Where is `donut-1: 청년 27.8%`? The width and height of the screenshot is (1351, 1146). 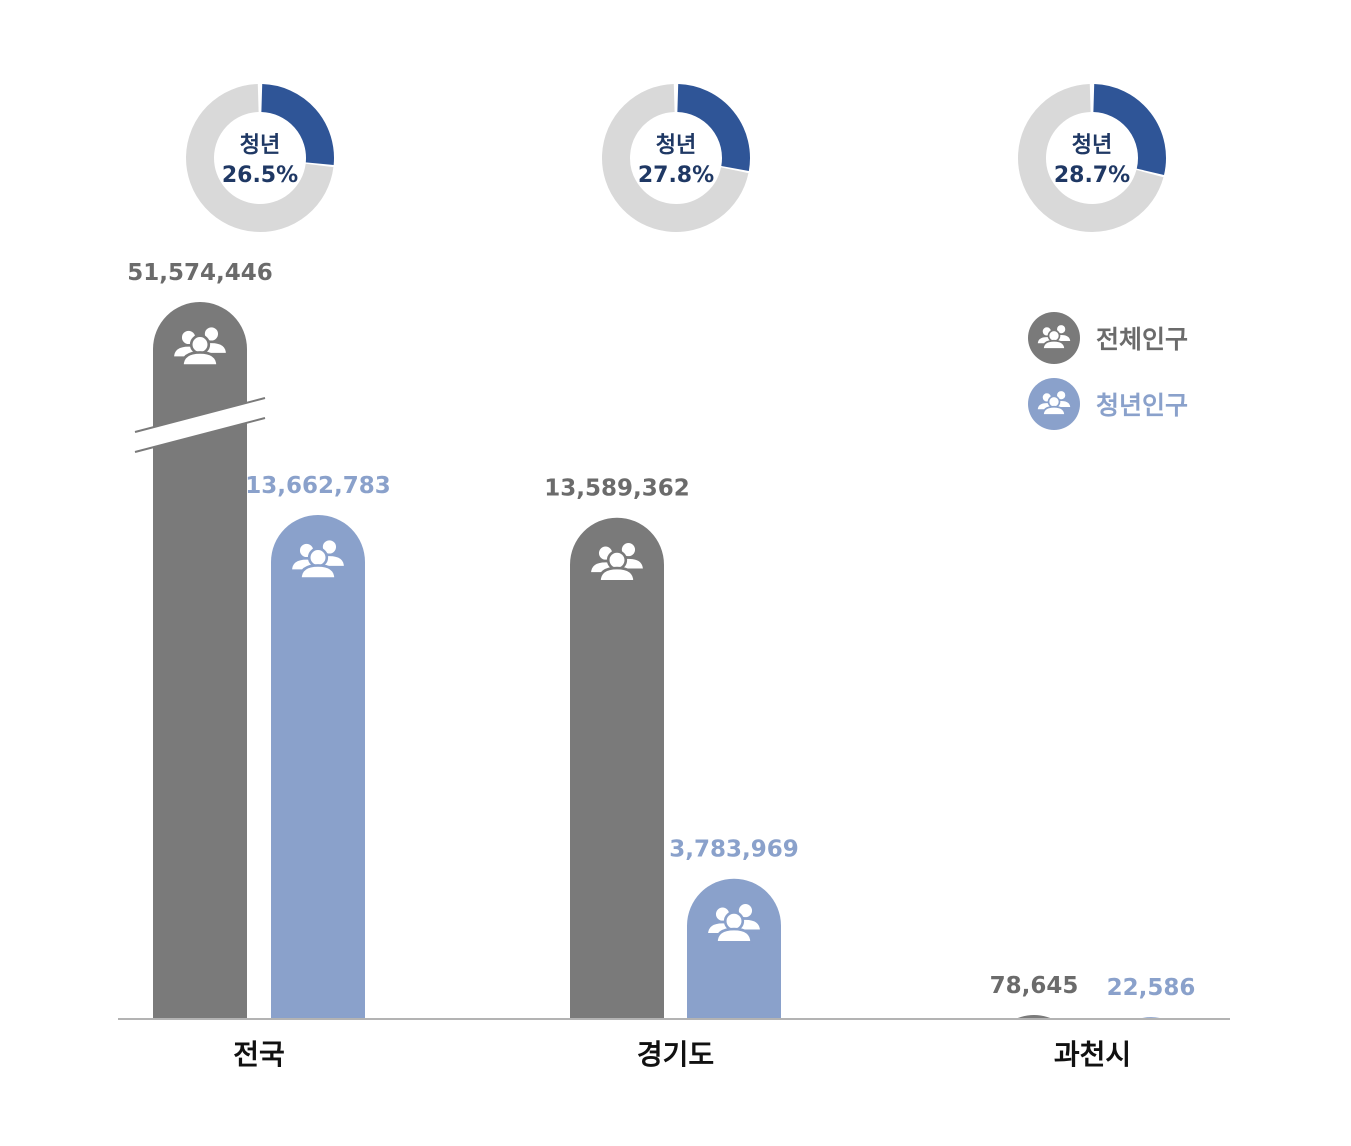 donut-1: 청년 27.8% is located at coordinates (676, 158).